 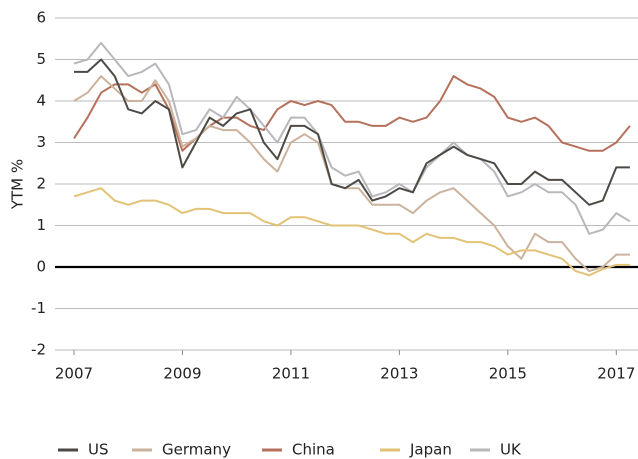 I want to click on y-tick-label: 2, so click(x=41, y=184).